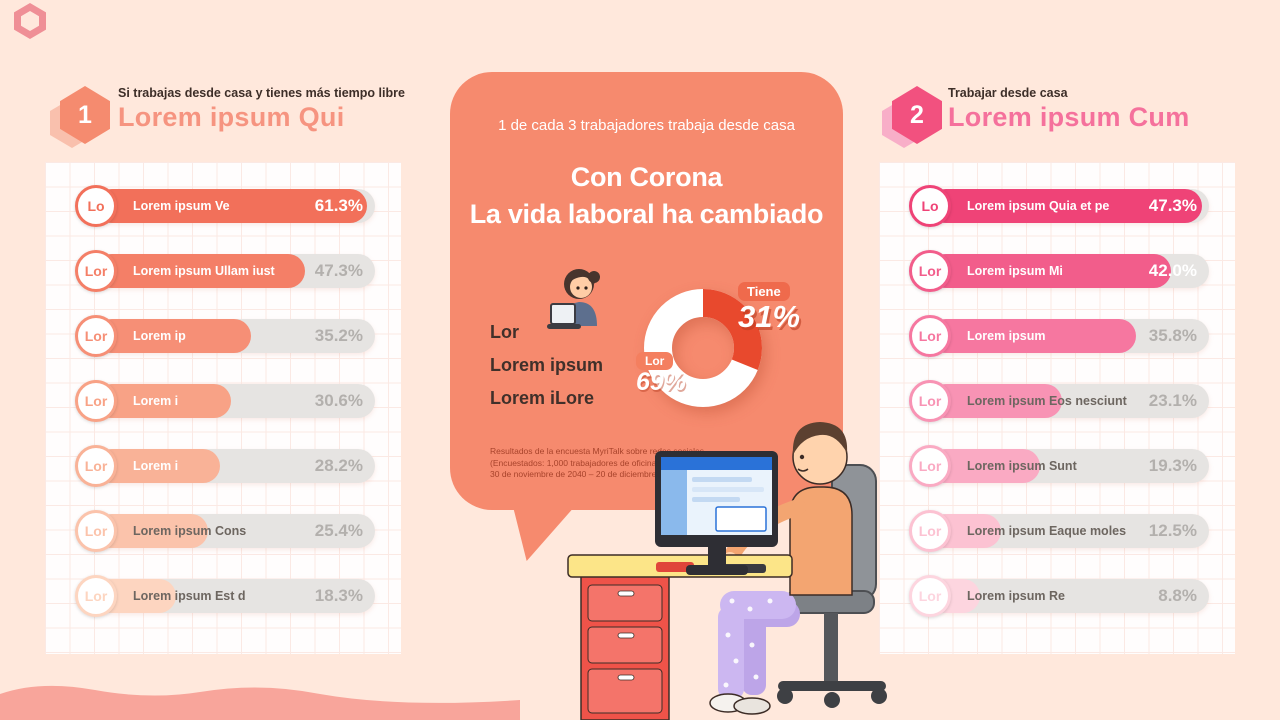 This screenshot has height=720, width=1280. I want to click on bar-track: Lorem ipsum Ullam iust 47.3%, so click(235, 271).